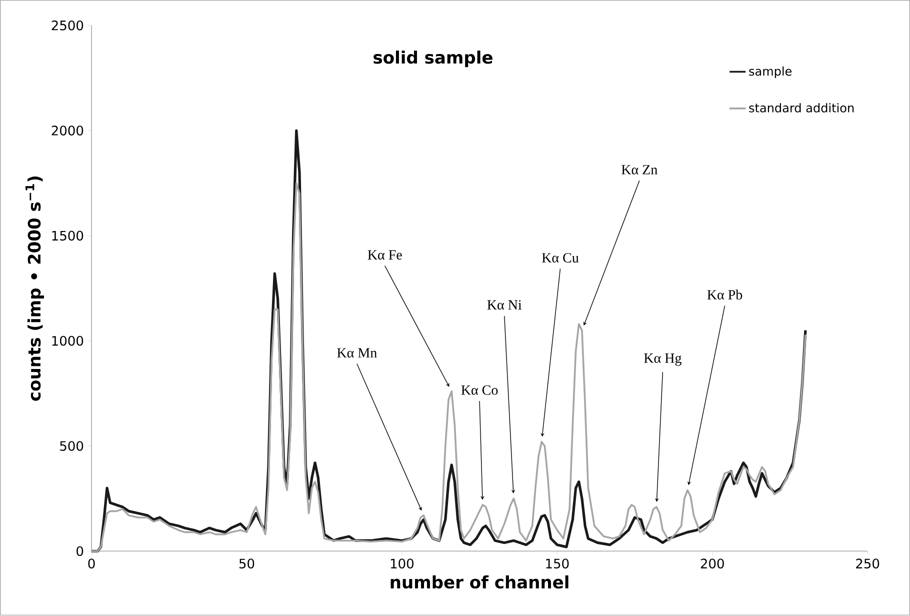  Describe the element at coordinates (724, 295) in the screenshot. I see `annotation: Kα Pb` at that location.